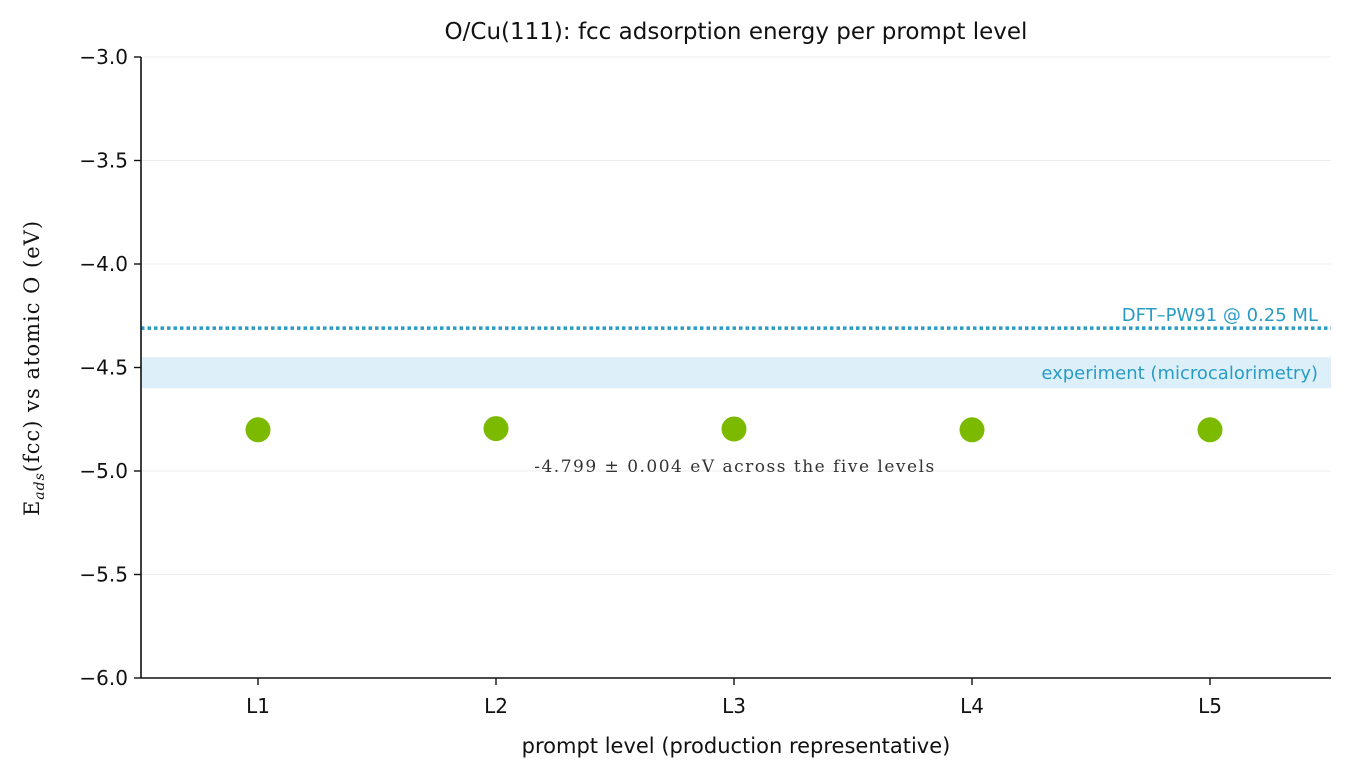  Describe the element at coordinates (258, 430) in the screenshot. I see `data-point-l1` at that location.